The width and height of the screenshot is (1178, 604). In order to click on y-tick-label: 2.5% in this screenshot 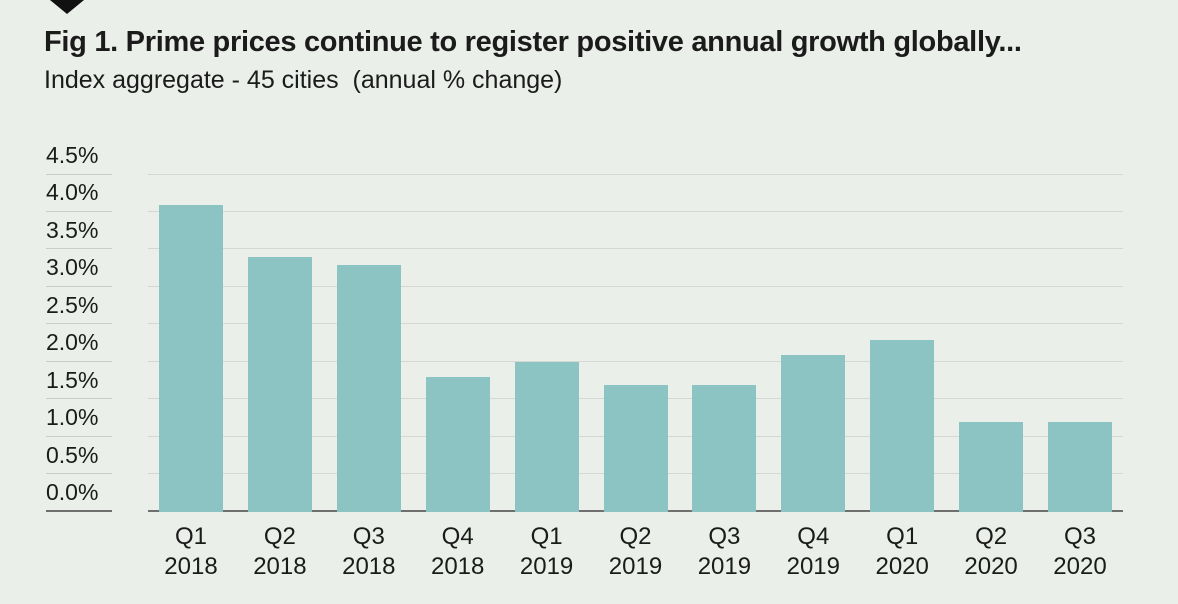, I will do `click(72, 304)`.